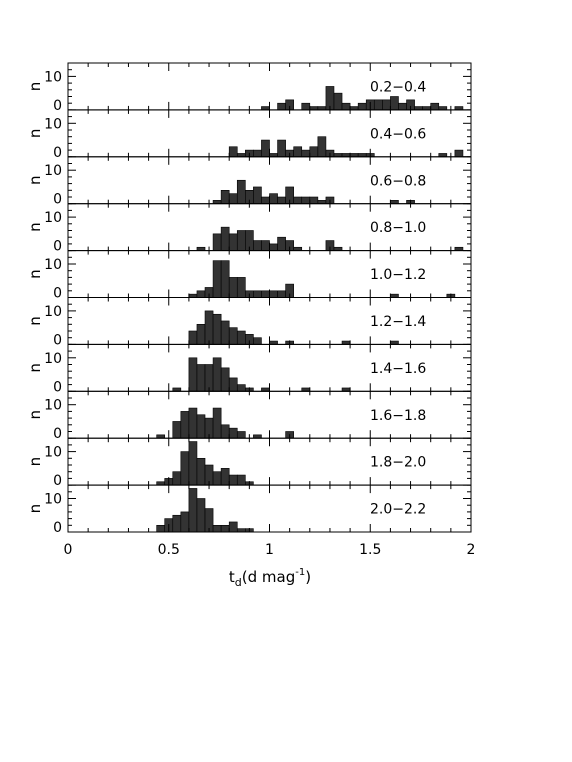  What do you see at coordinates (249, 182) in the screenshot?
I see `panel-3: 0 10n 0.6−0.8` at bounding box center [249, 182].